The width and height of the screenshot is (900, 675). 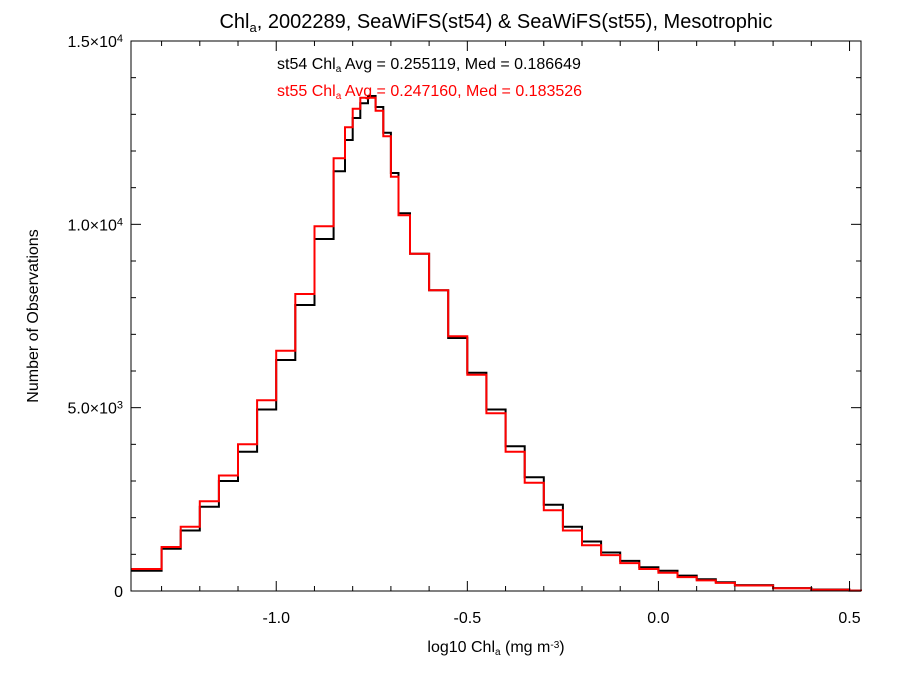 What do you see at coordinates (849, 618) in the screenshot?
I see `x-tick-label: 0.5` at bounding box center [849, 618].